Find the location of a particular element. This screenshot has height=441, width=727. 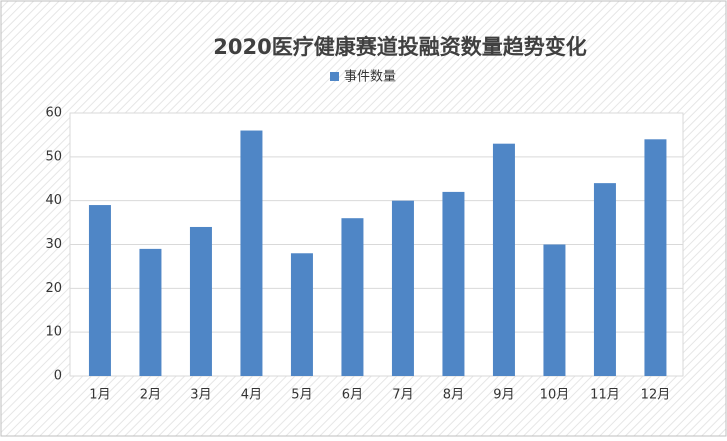

y-tick-label: 30 is located at coordinates (53, 244).